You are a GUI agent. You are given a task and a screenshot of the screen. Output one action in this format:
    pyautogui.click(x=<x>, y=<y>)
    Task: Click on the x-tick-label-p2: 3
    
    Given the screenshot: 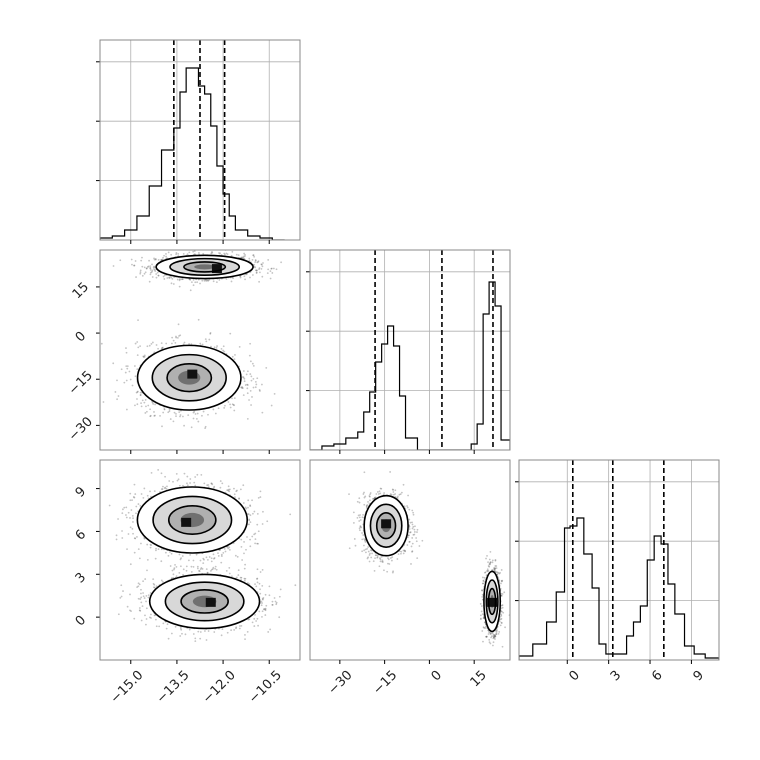 What is the action you would take?
    pyautogui.click(x=616, y=676)
    